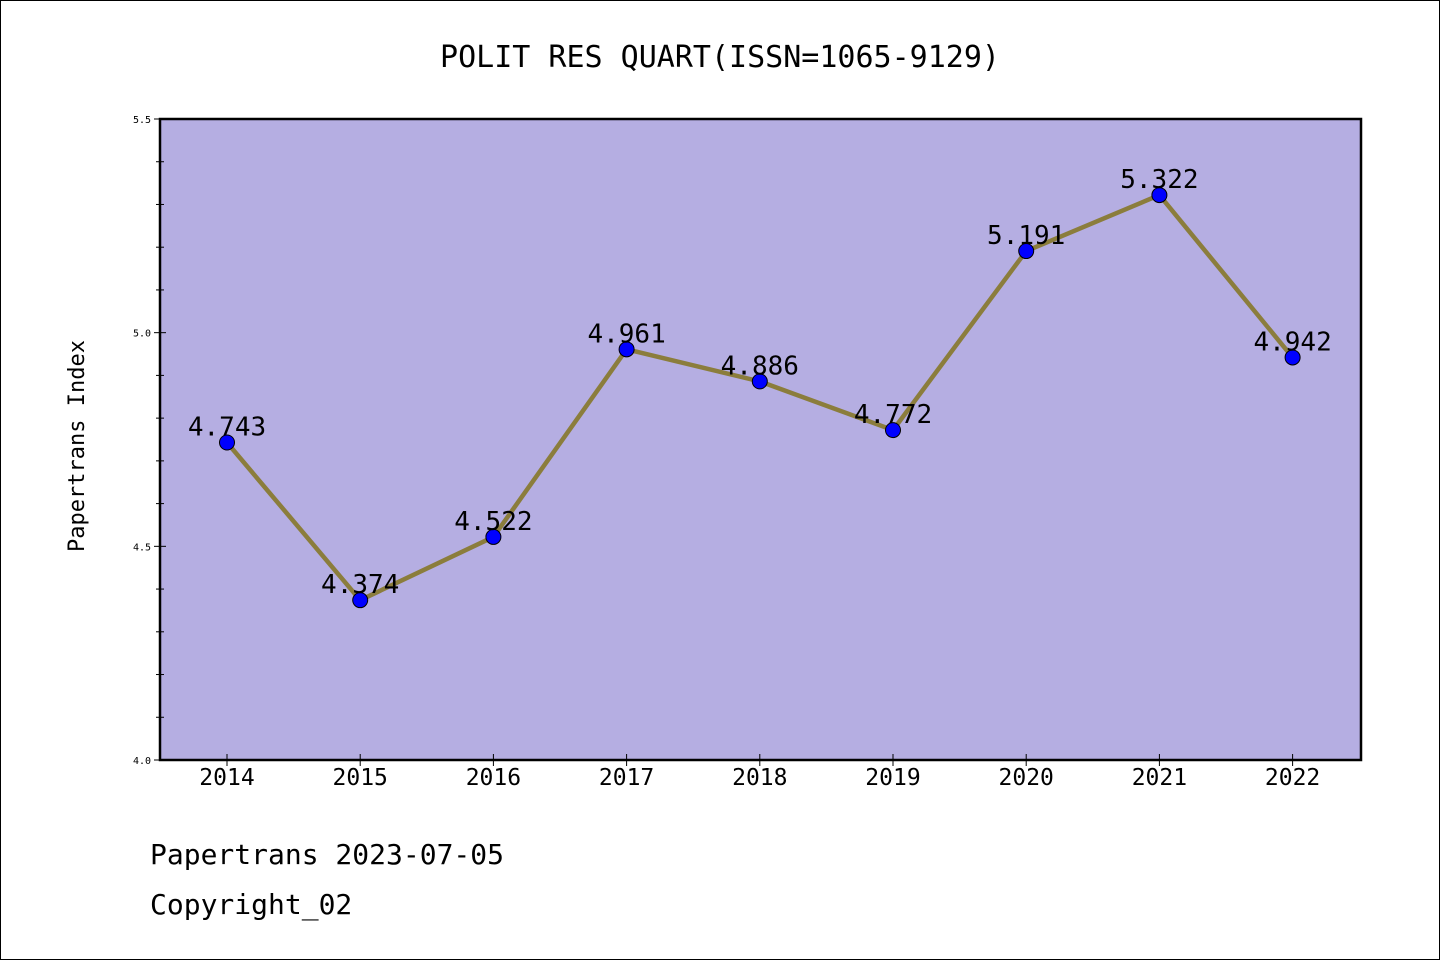  Describe the element at coordinates (142, 334) in the screenshot. I see `y-tick-label: 5.0` at that location.